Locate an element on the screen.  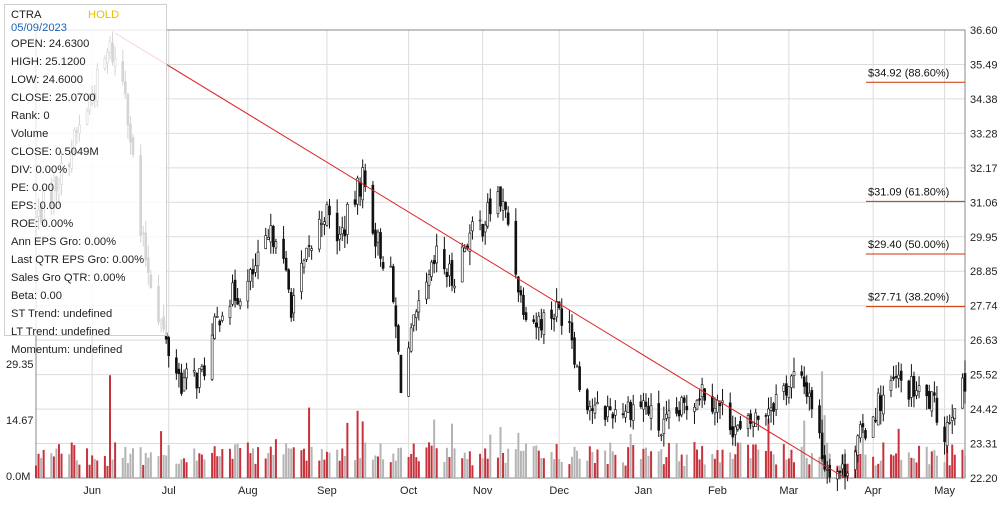
month-tick-label: Jan is located at coordinates (644, 491).